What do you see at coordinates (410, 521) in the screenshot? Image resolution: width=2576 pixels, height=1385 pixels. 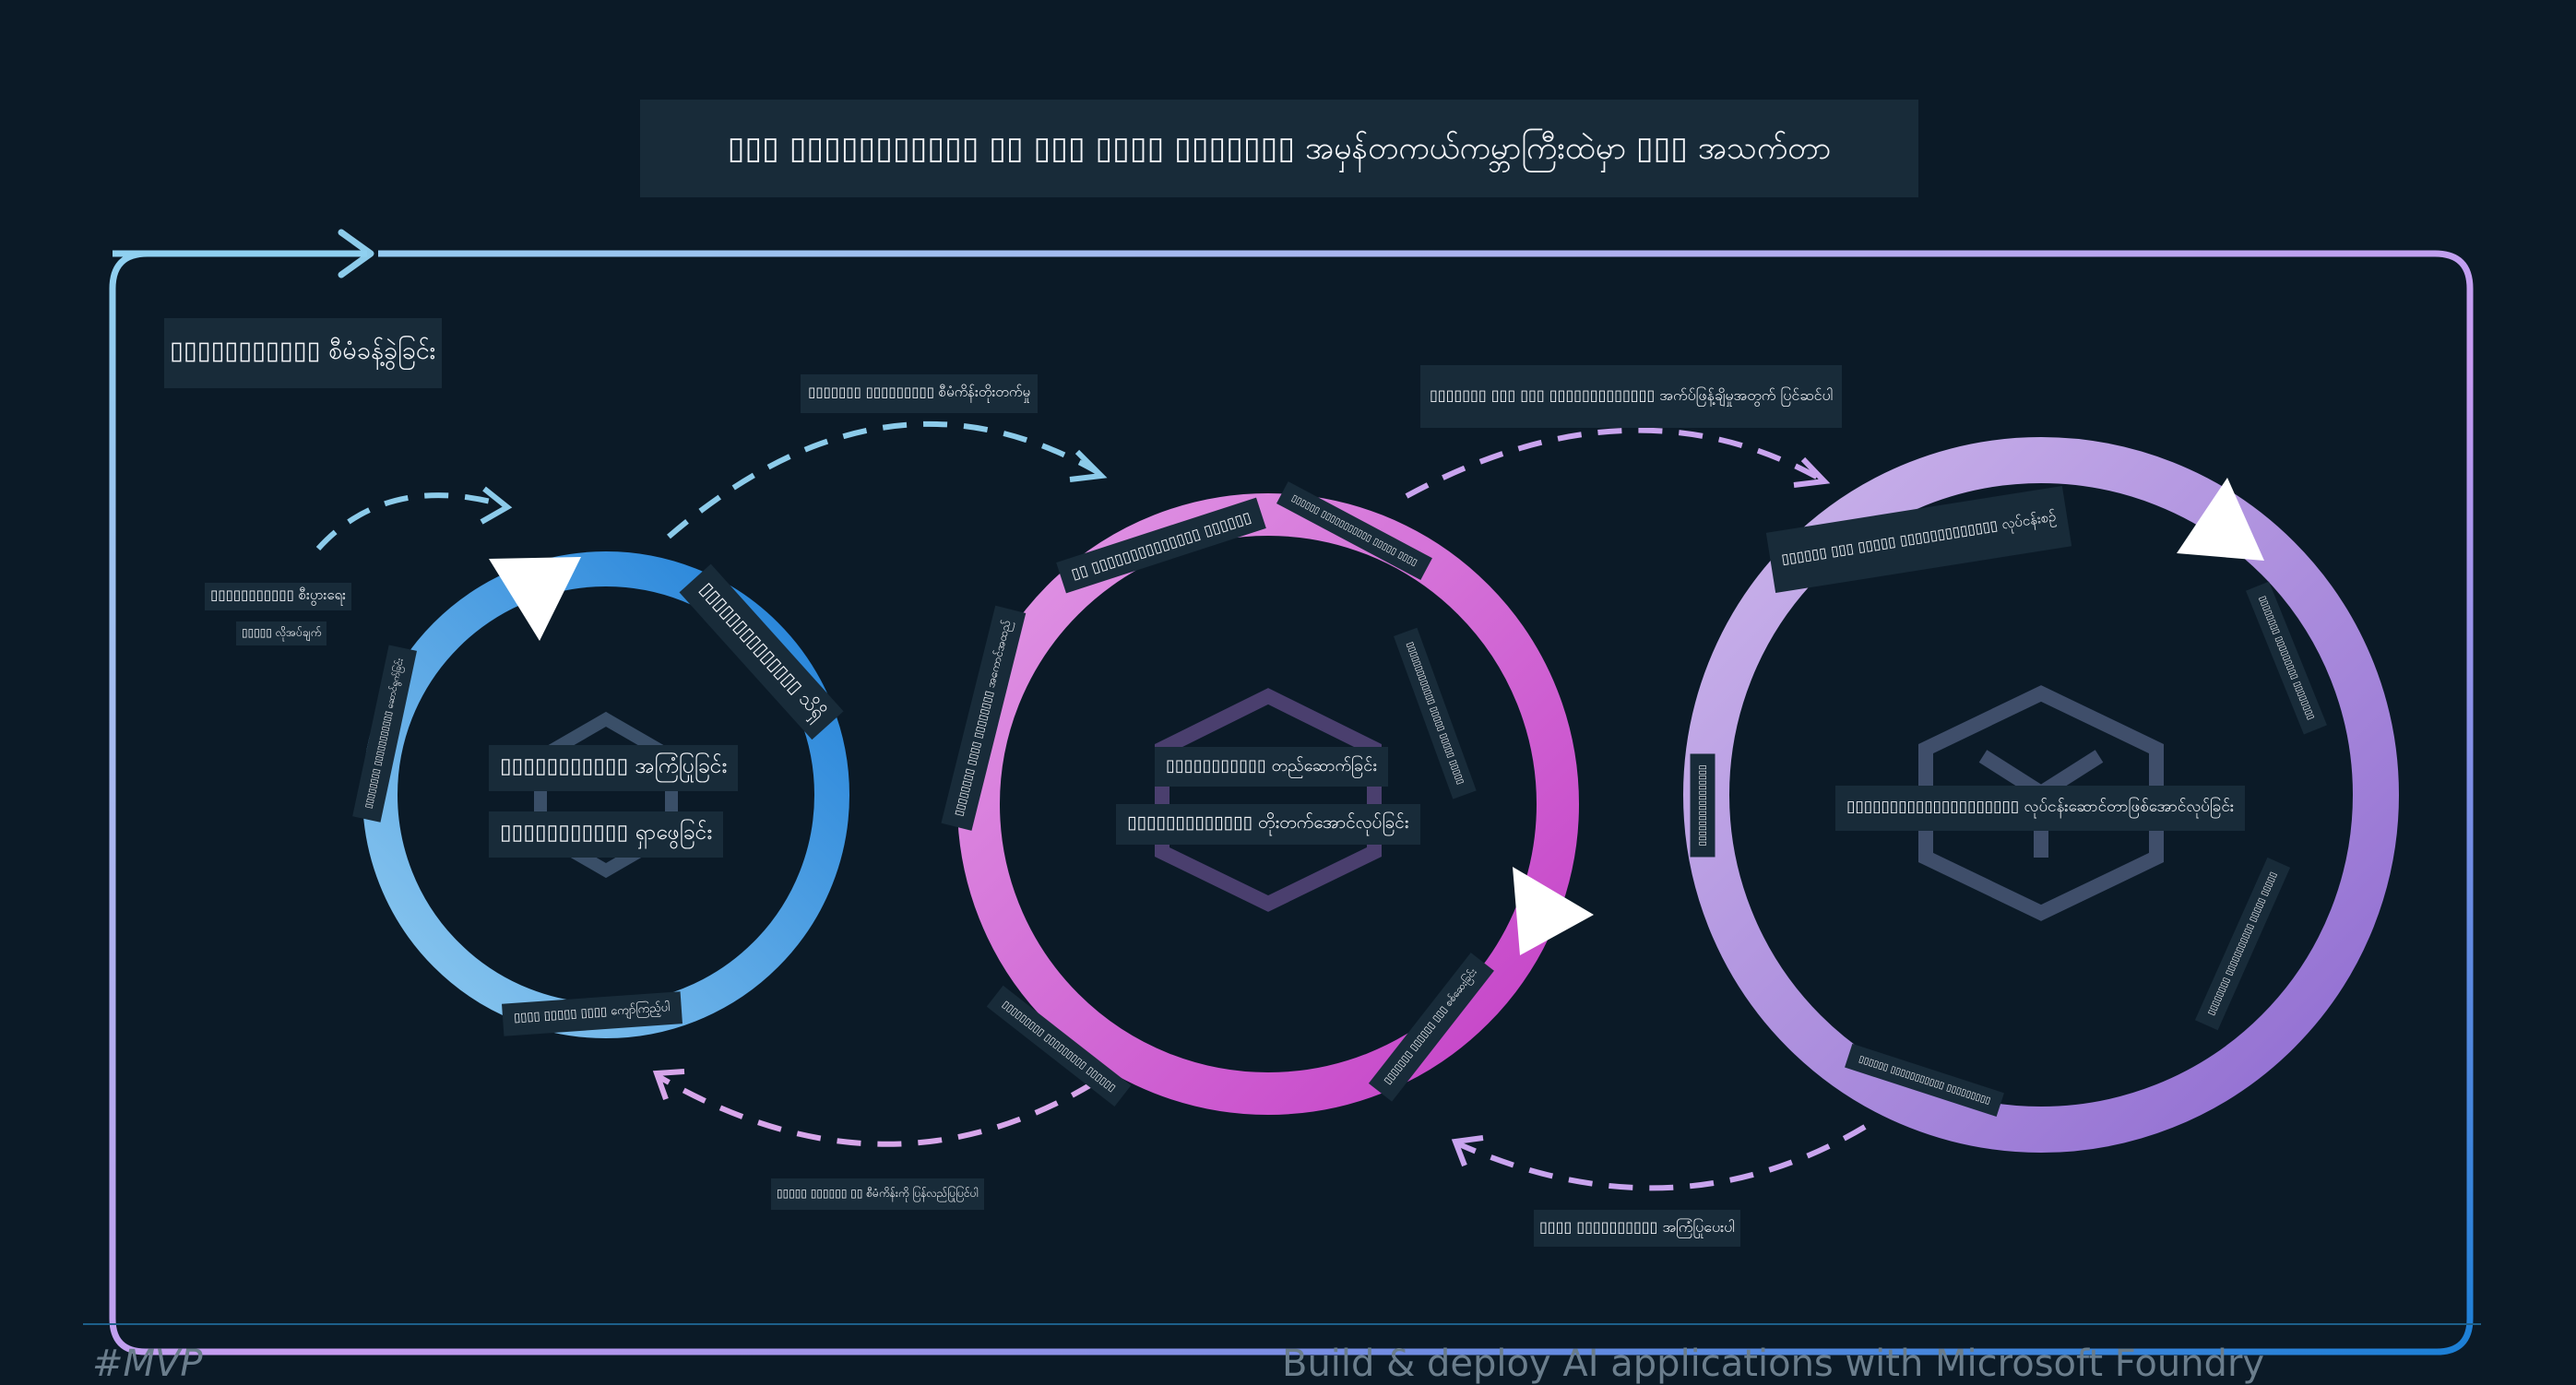 I see `dashed-arrow-run` at bounding box center [410, 521].